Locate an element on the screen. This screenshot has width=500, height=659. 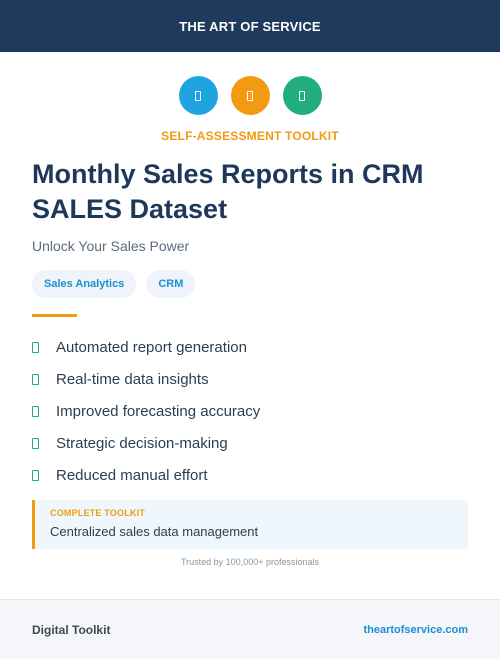
list-item: Automated report generation is located at coordinates (146, 347).